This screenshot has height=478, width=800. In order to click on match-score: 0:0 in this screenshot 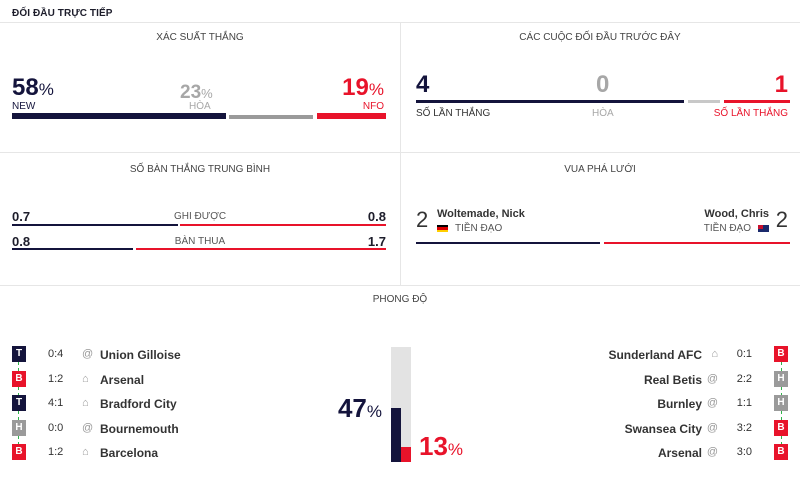, I will do `click(56, 428)`.